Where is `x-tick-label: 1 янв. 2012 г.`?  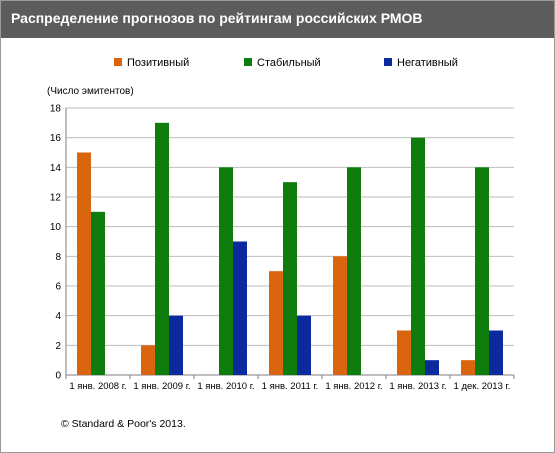 x-tick-label: 1 янв. 2012 г. is located at coordinates (353, 386).